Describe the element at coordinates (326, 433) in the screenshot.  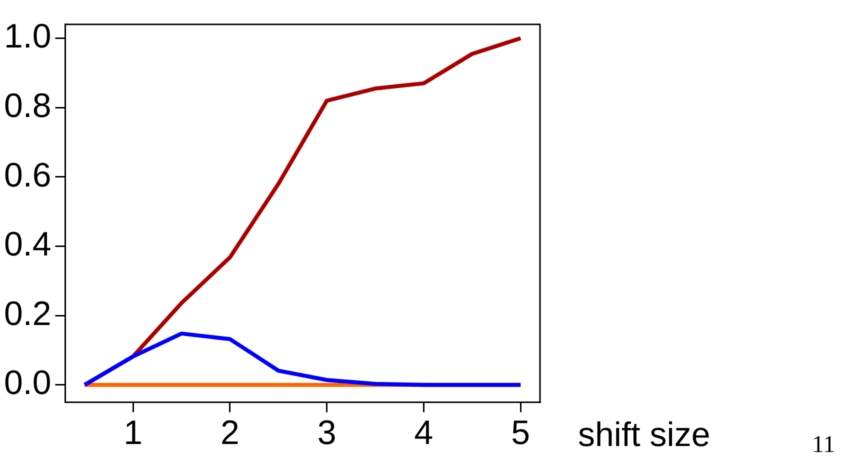
I see `x-tick-label: 3` at that location.